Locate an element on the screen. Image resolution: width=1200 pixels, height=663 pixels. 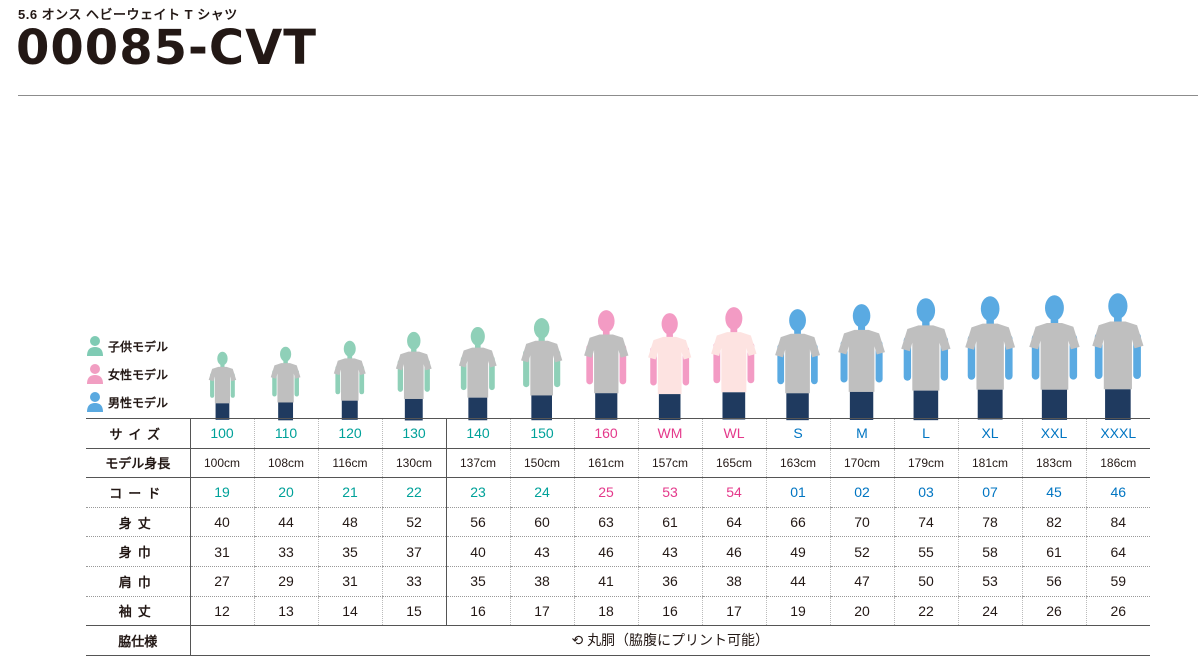
legend-woman: 女性モデル is located at coordinates (136, 374).